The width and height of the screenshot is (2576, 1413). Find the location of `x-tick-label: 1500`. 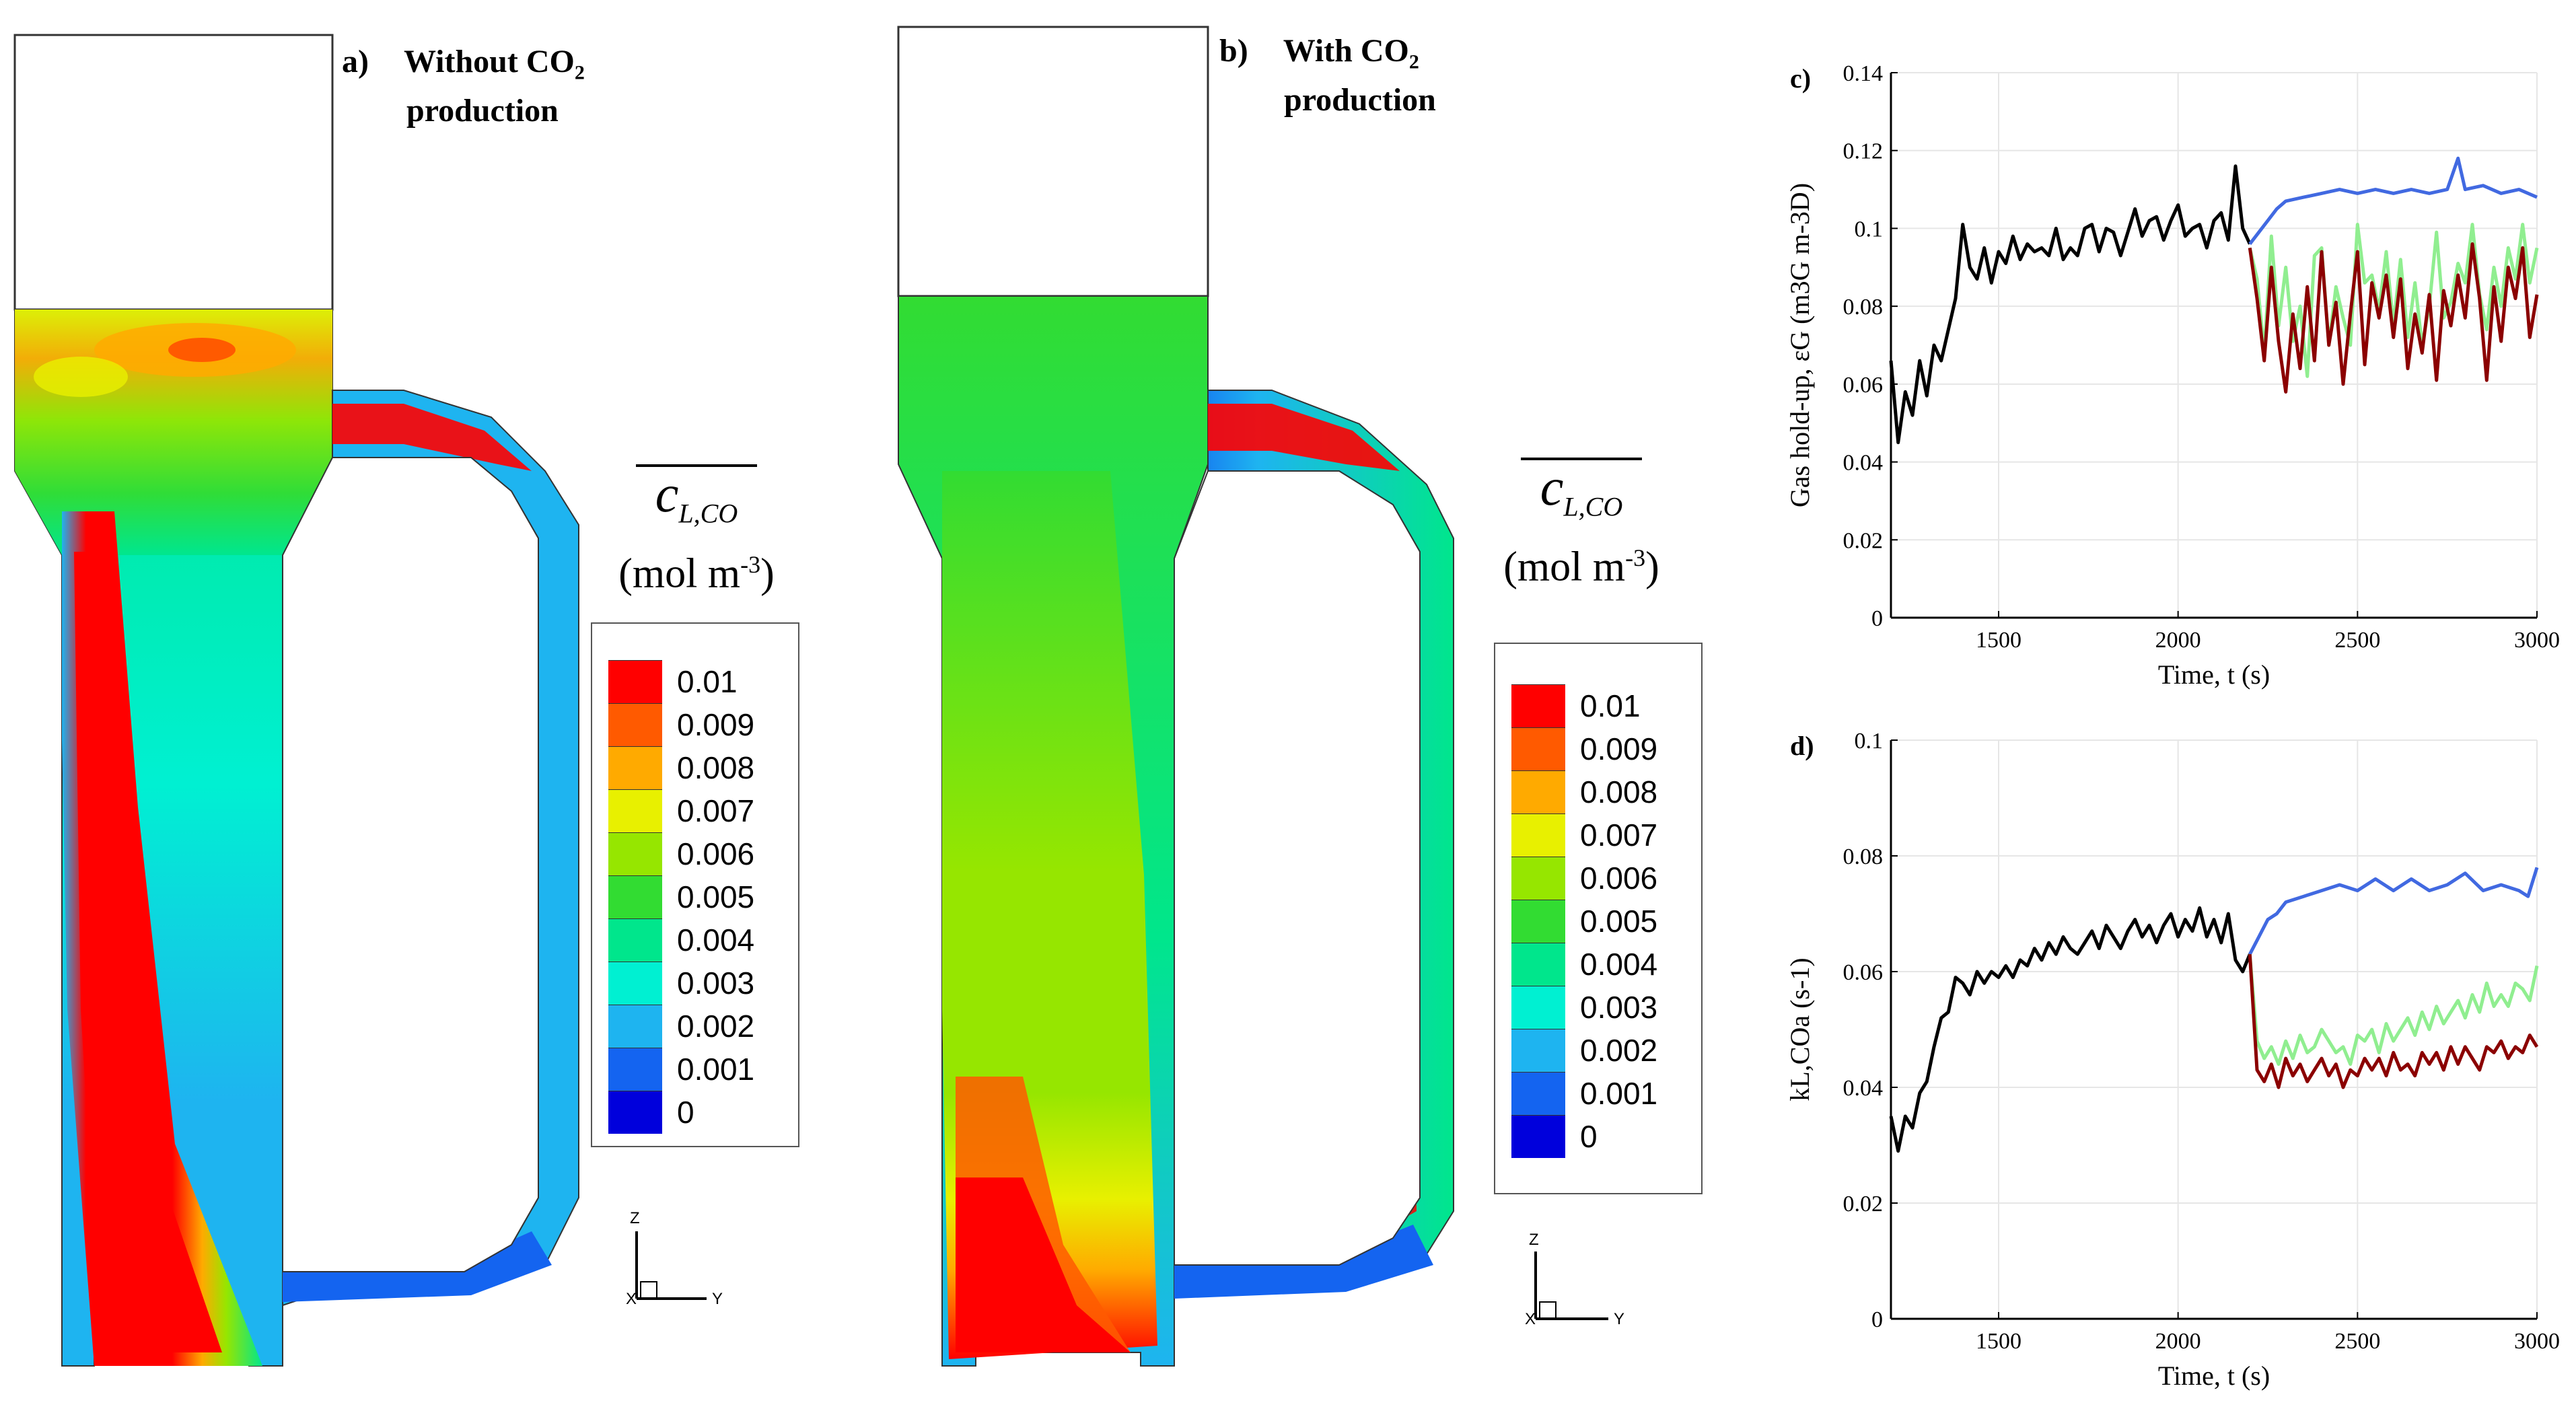

x-tick-label: 1500 is located at coordinates (1999, 1341).